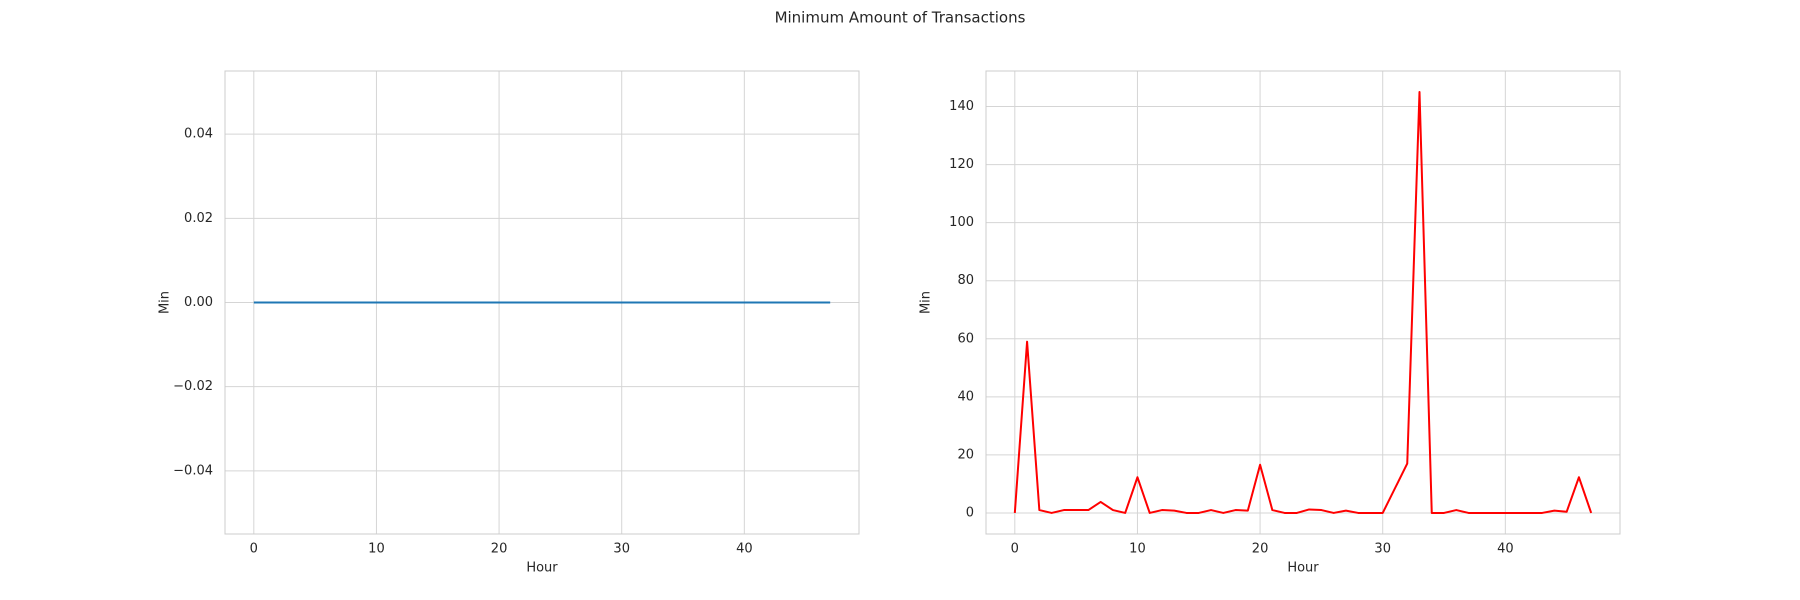  Describe the element at coordinates (198, 302) in the screenshot. I see `y-tick-label: 0.00` at that location.